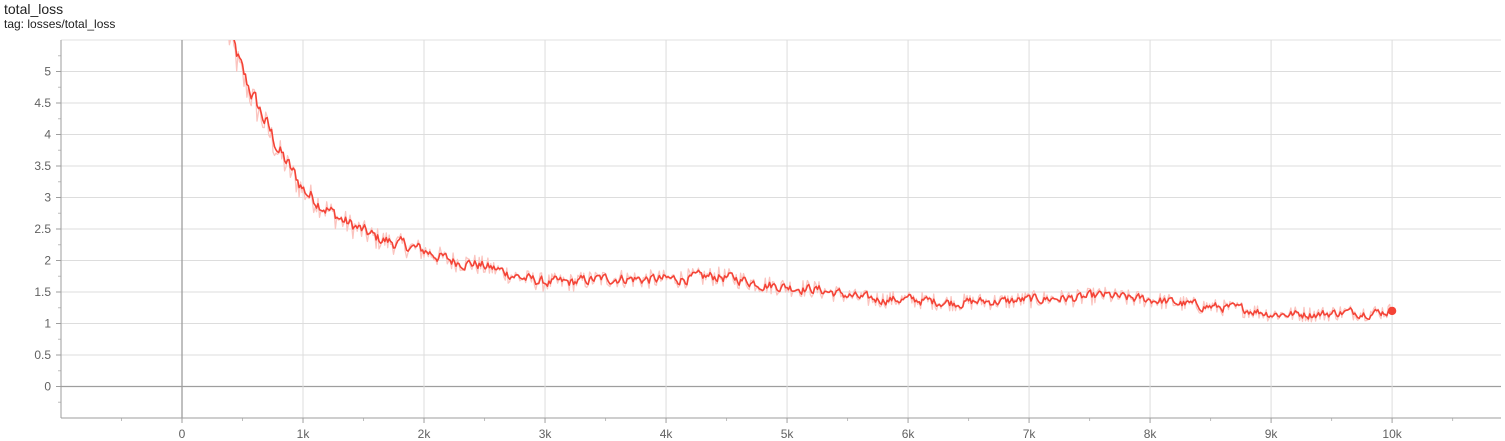 This screenshot has height=441, width=1505. Describe the element at coordinates (47, 261) in the screenshot. I see `y-tick-label: 2` at that location.